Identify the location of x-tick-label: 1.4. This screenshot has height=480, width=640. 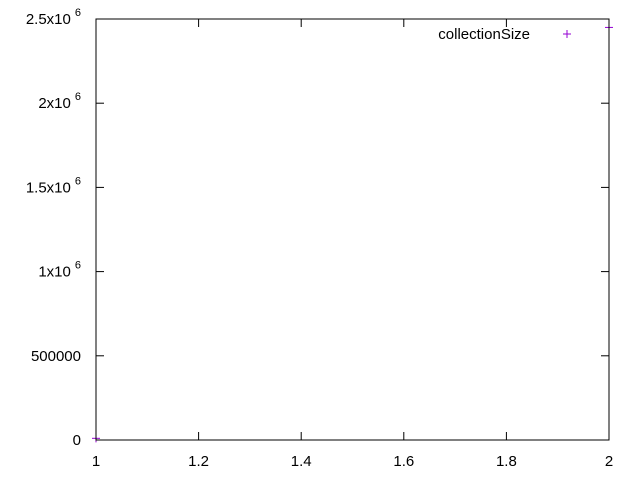
(301, 461).